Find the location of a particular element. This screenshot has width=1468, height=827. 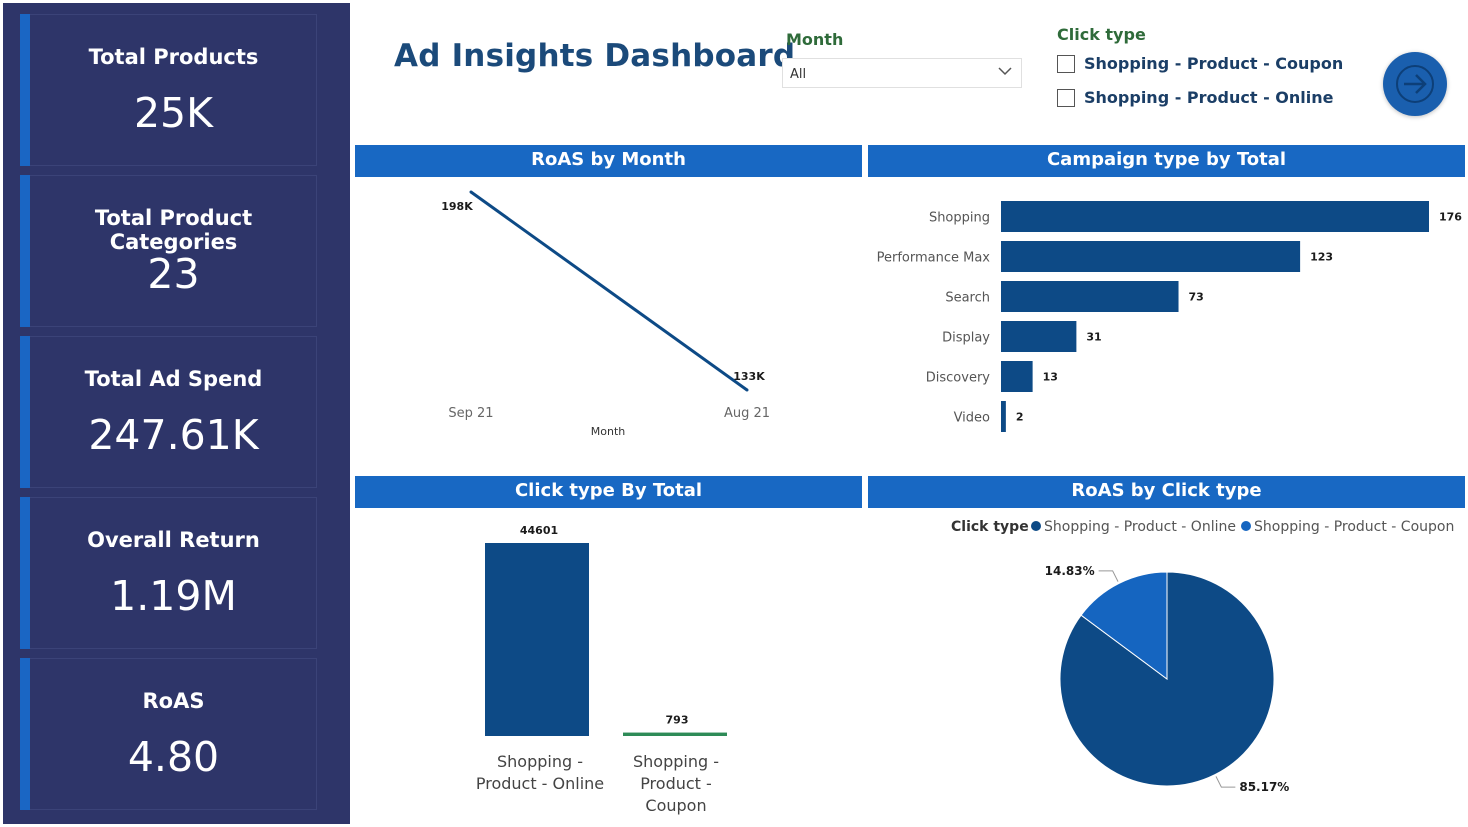

checkbox-label: Shopping - Product - Online is located at coordinates (1209, 97).